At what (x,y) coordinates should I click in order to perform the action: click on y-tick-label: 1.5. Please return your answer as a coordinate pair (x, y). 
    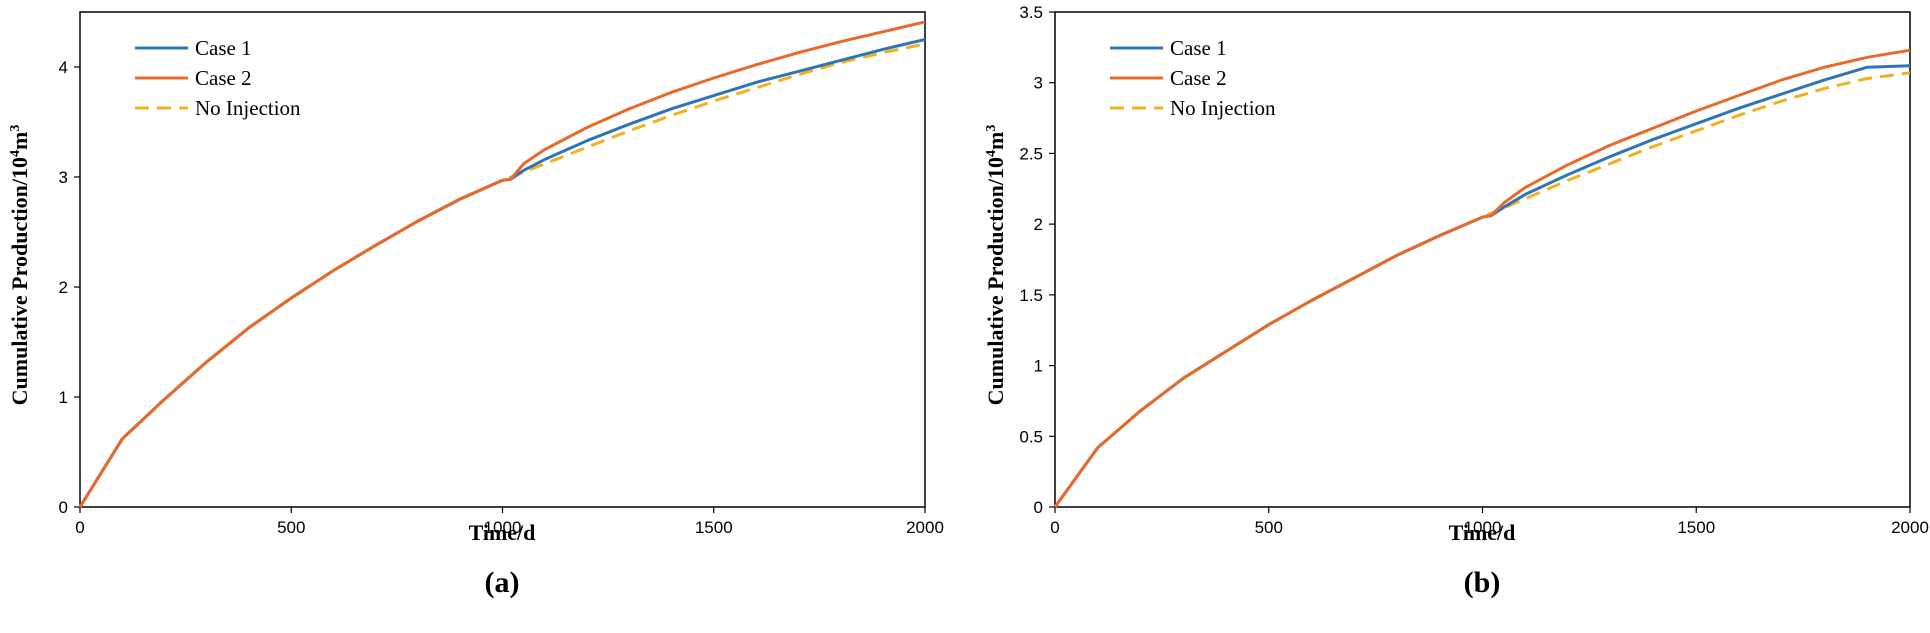
    Looking at the image, I should click on (1031, 295).